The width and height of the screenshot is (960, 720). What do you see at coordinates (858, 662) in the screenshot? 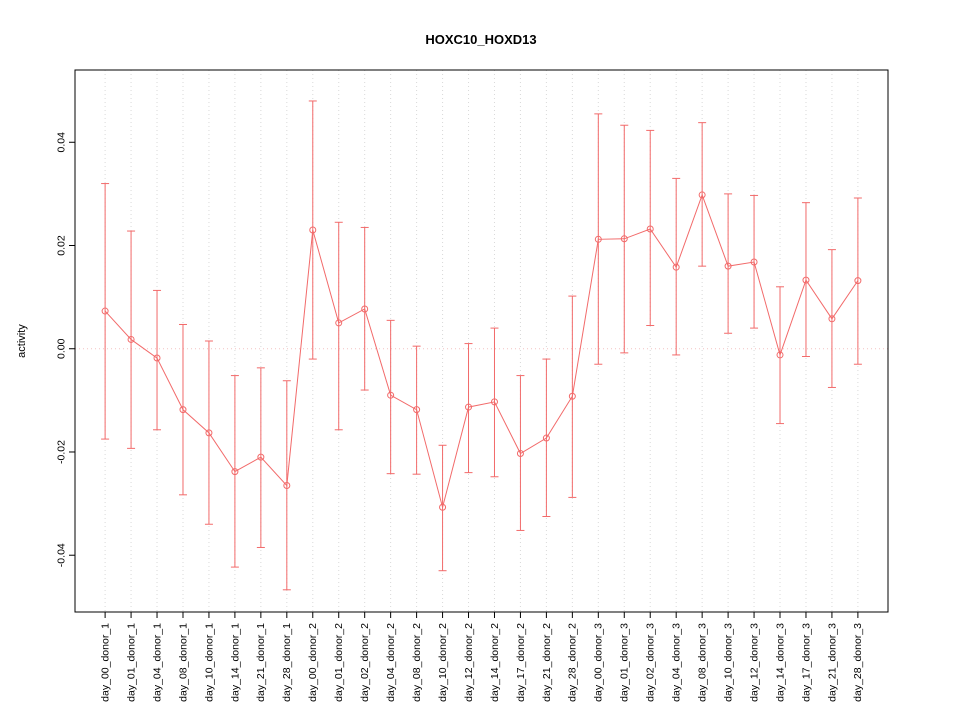
I see `x-tick-label: day_28_donor_3` at bounding box center [858, 662].